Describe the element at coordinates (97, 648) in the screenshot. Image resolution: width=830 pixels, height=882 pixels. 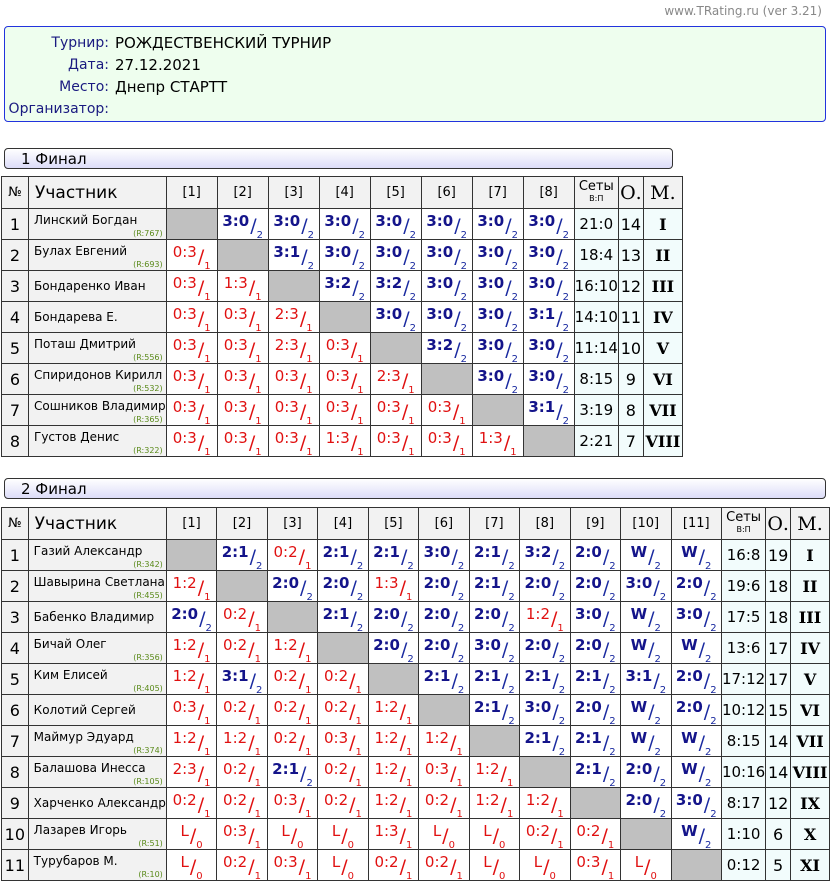
I see `player-name-cell: Бичай Олег (R:356)` at that location.